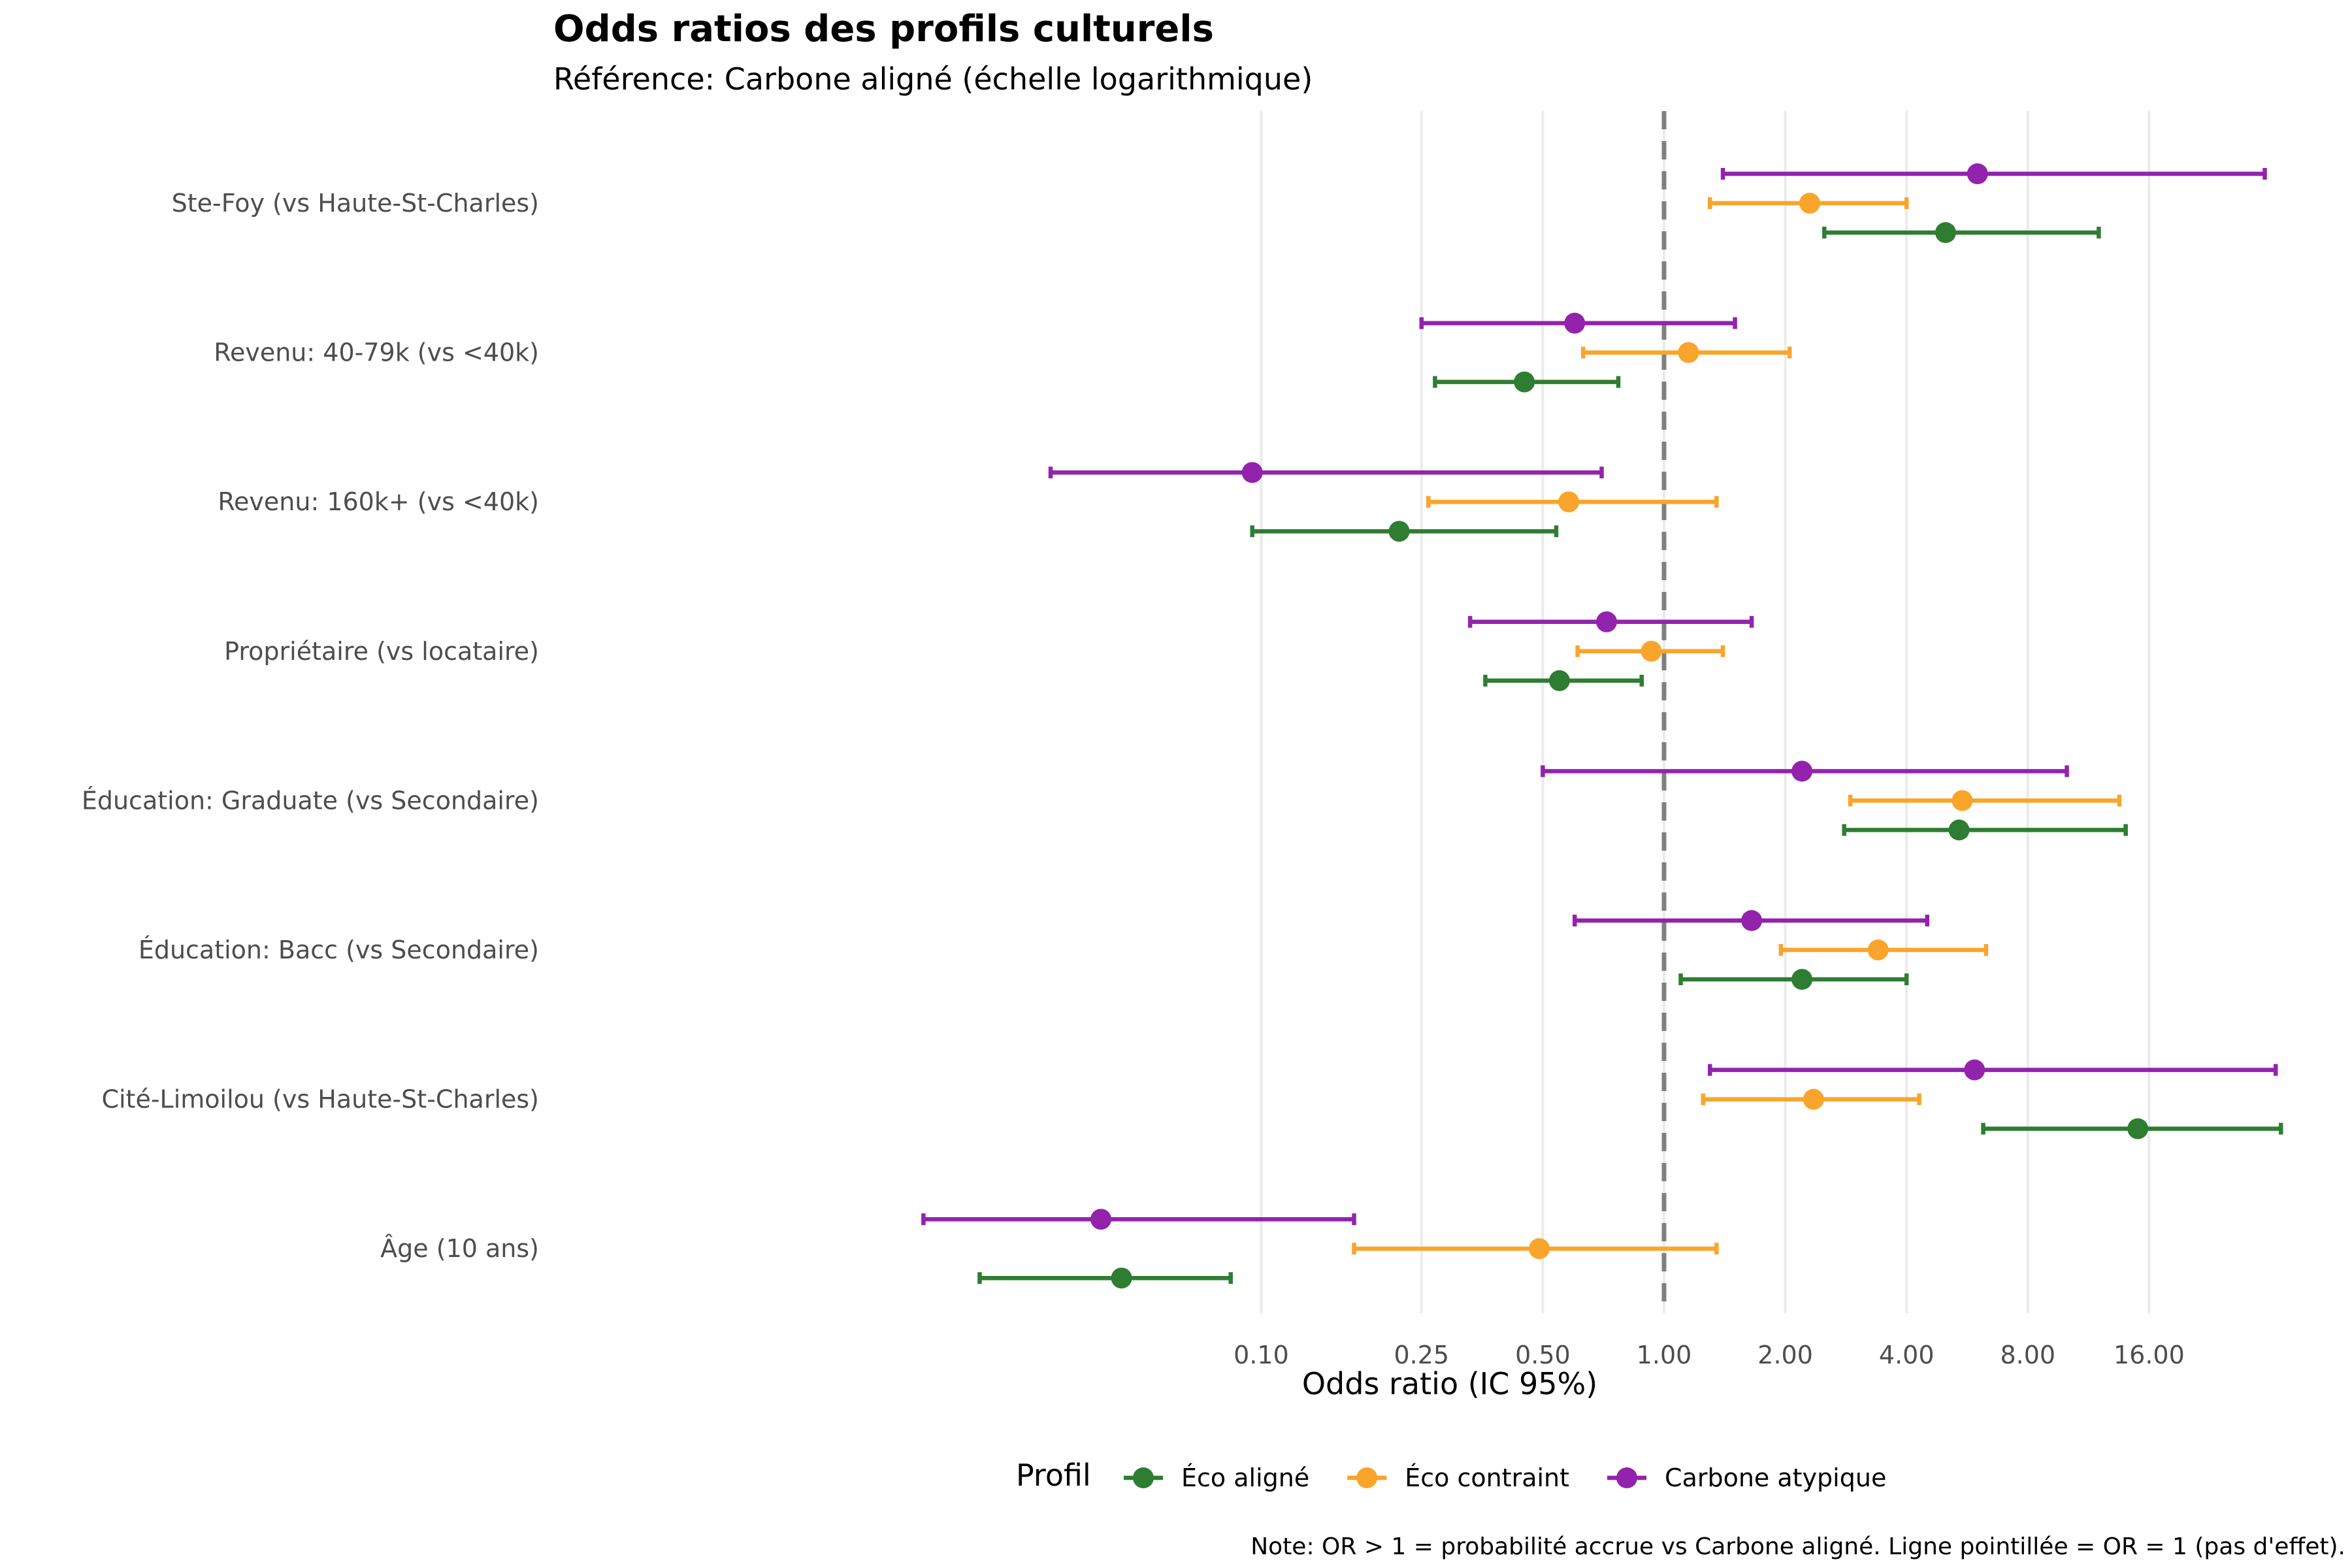 This screenshot has height=1568, width=2352. Describe the element at coordinates (355, 203) in the screenshot. I see `y-tick-label: Ste-Foy (vs Haute-St-Charles)` at that location.